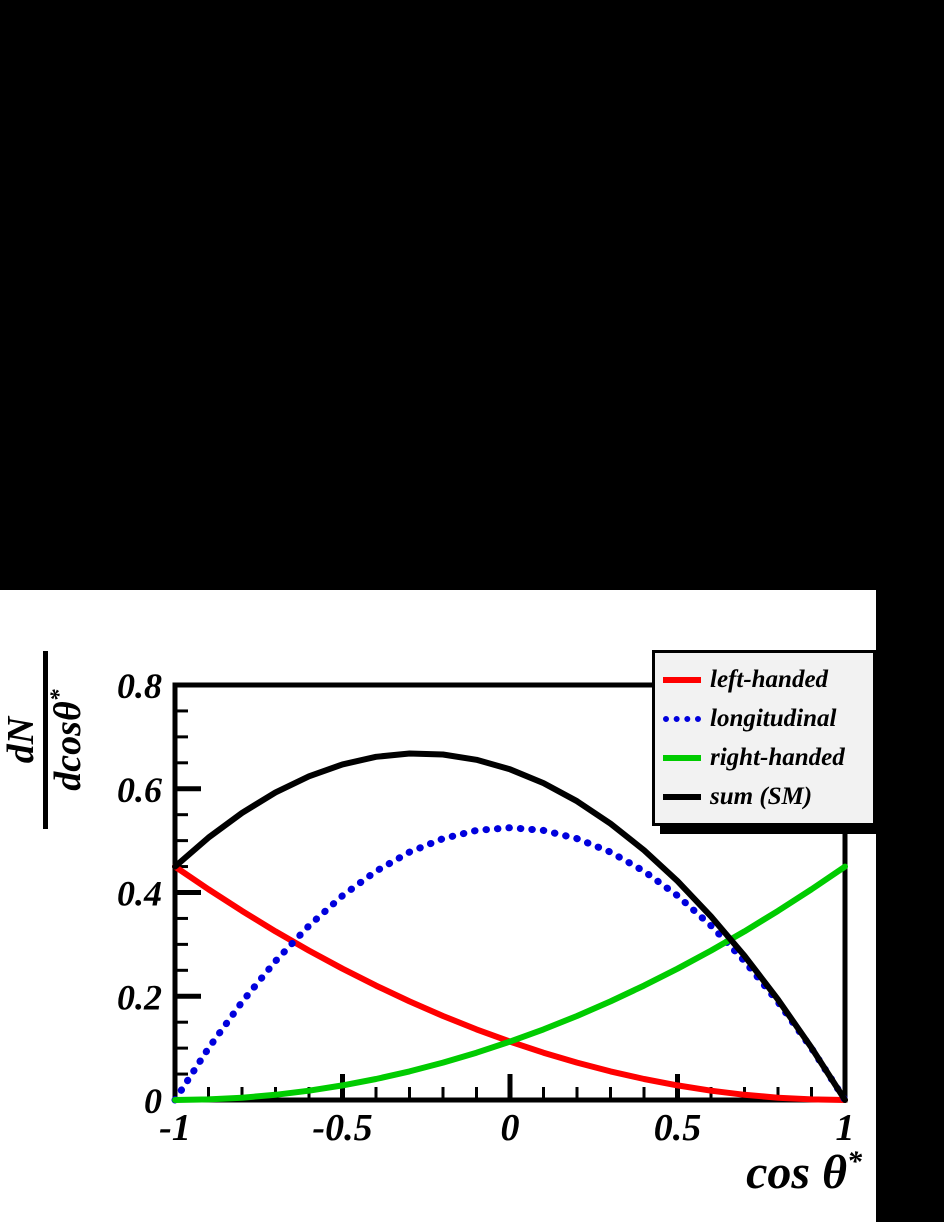 This screenshot has height=1222, width=944. I want to click on x-axis-label: cos θ*, so click(804, 1172).